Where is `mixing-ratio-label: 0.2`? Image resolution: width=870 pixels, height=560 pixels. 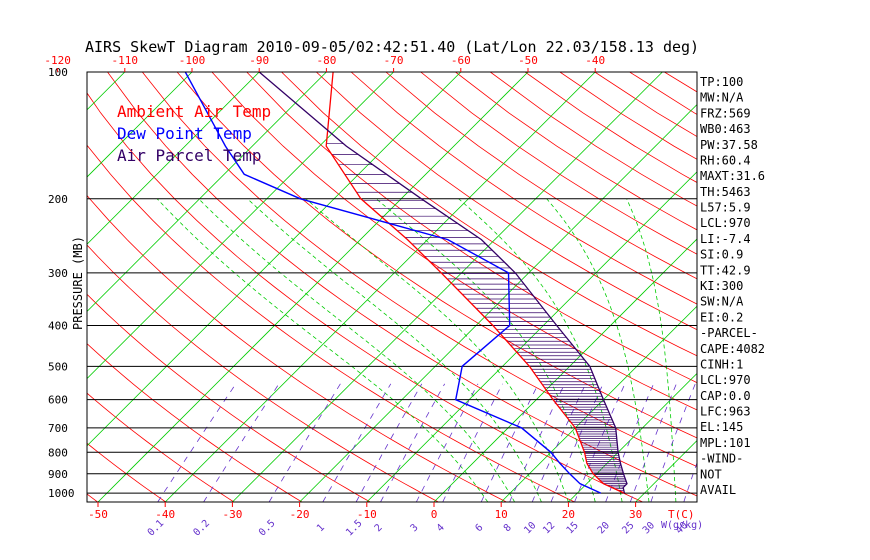 mixing-ratio-label: 0.2 is located at coordinates (202, 528).